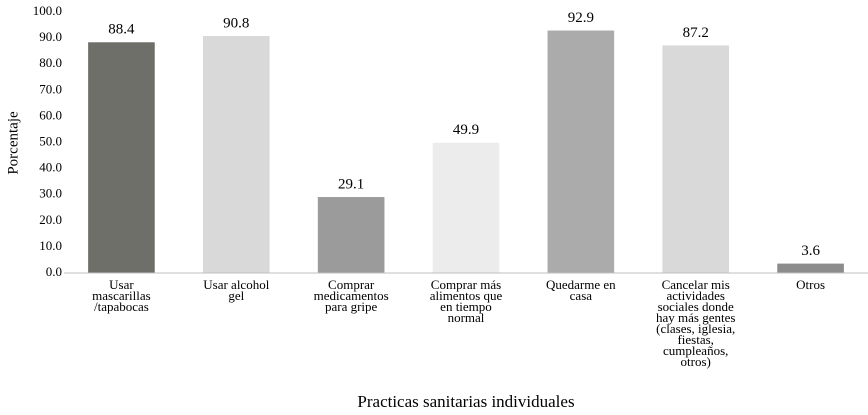 The height and width of the screenshot is (415, 868). Describe the element at coordinates (13, 143) in the screenshot. I see `y-axis-title: Porcentaje` at that location.